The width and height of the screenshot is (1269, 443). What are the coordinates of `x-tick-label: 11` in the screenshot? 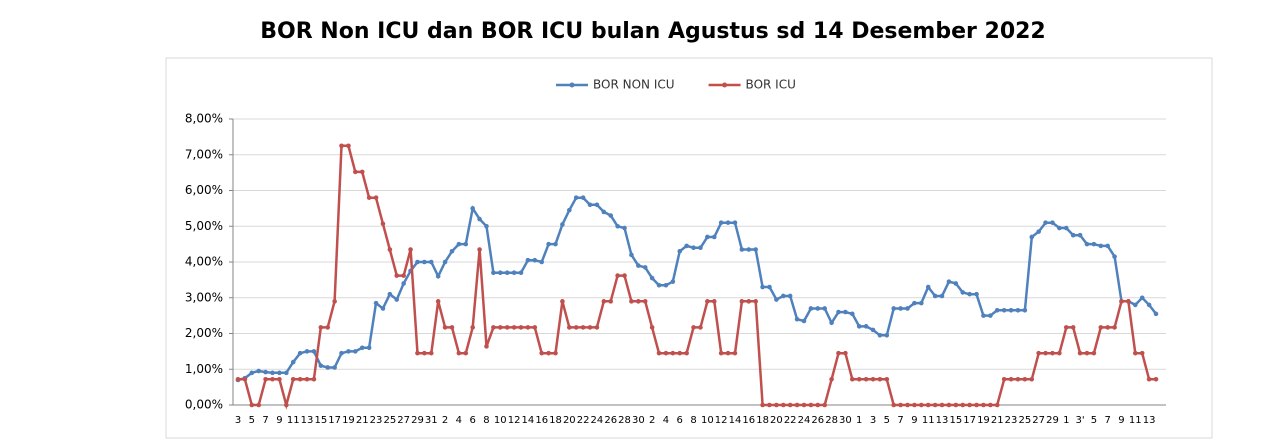 It's located at (1135, 420).